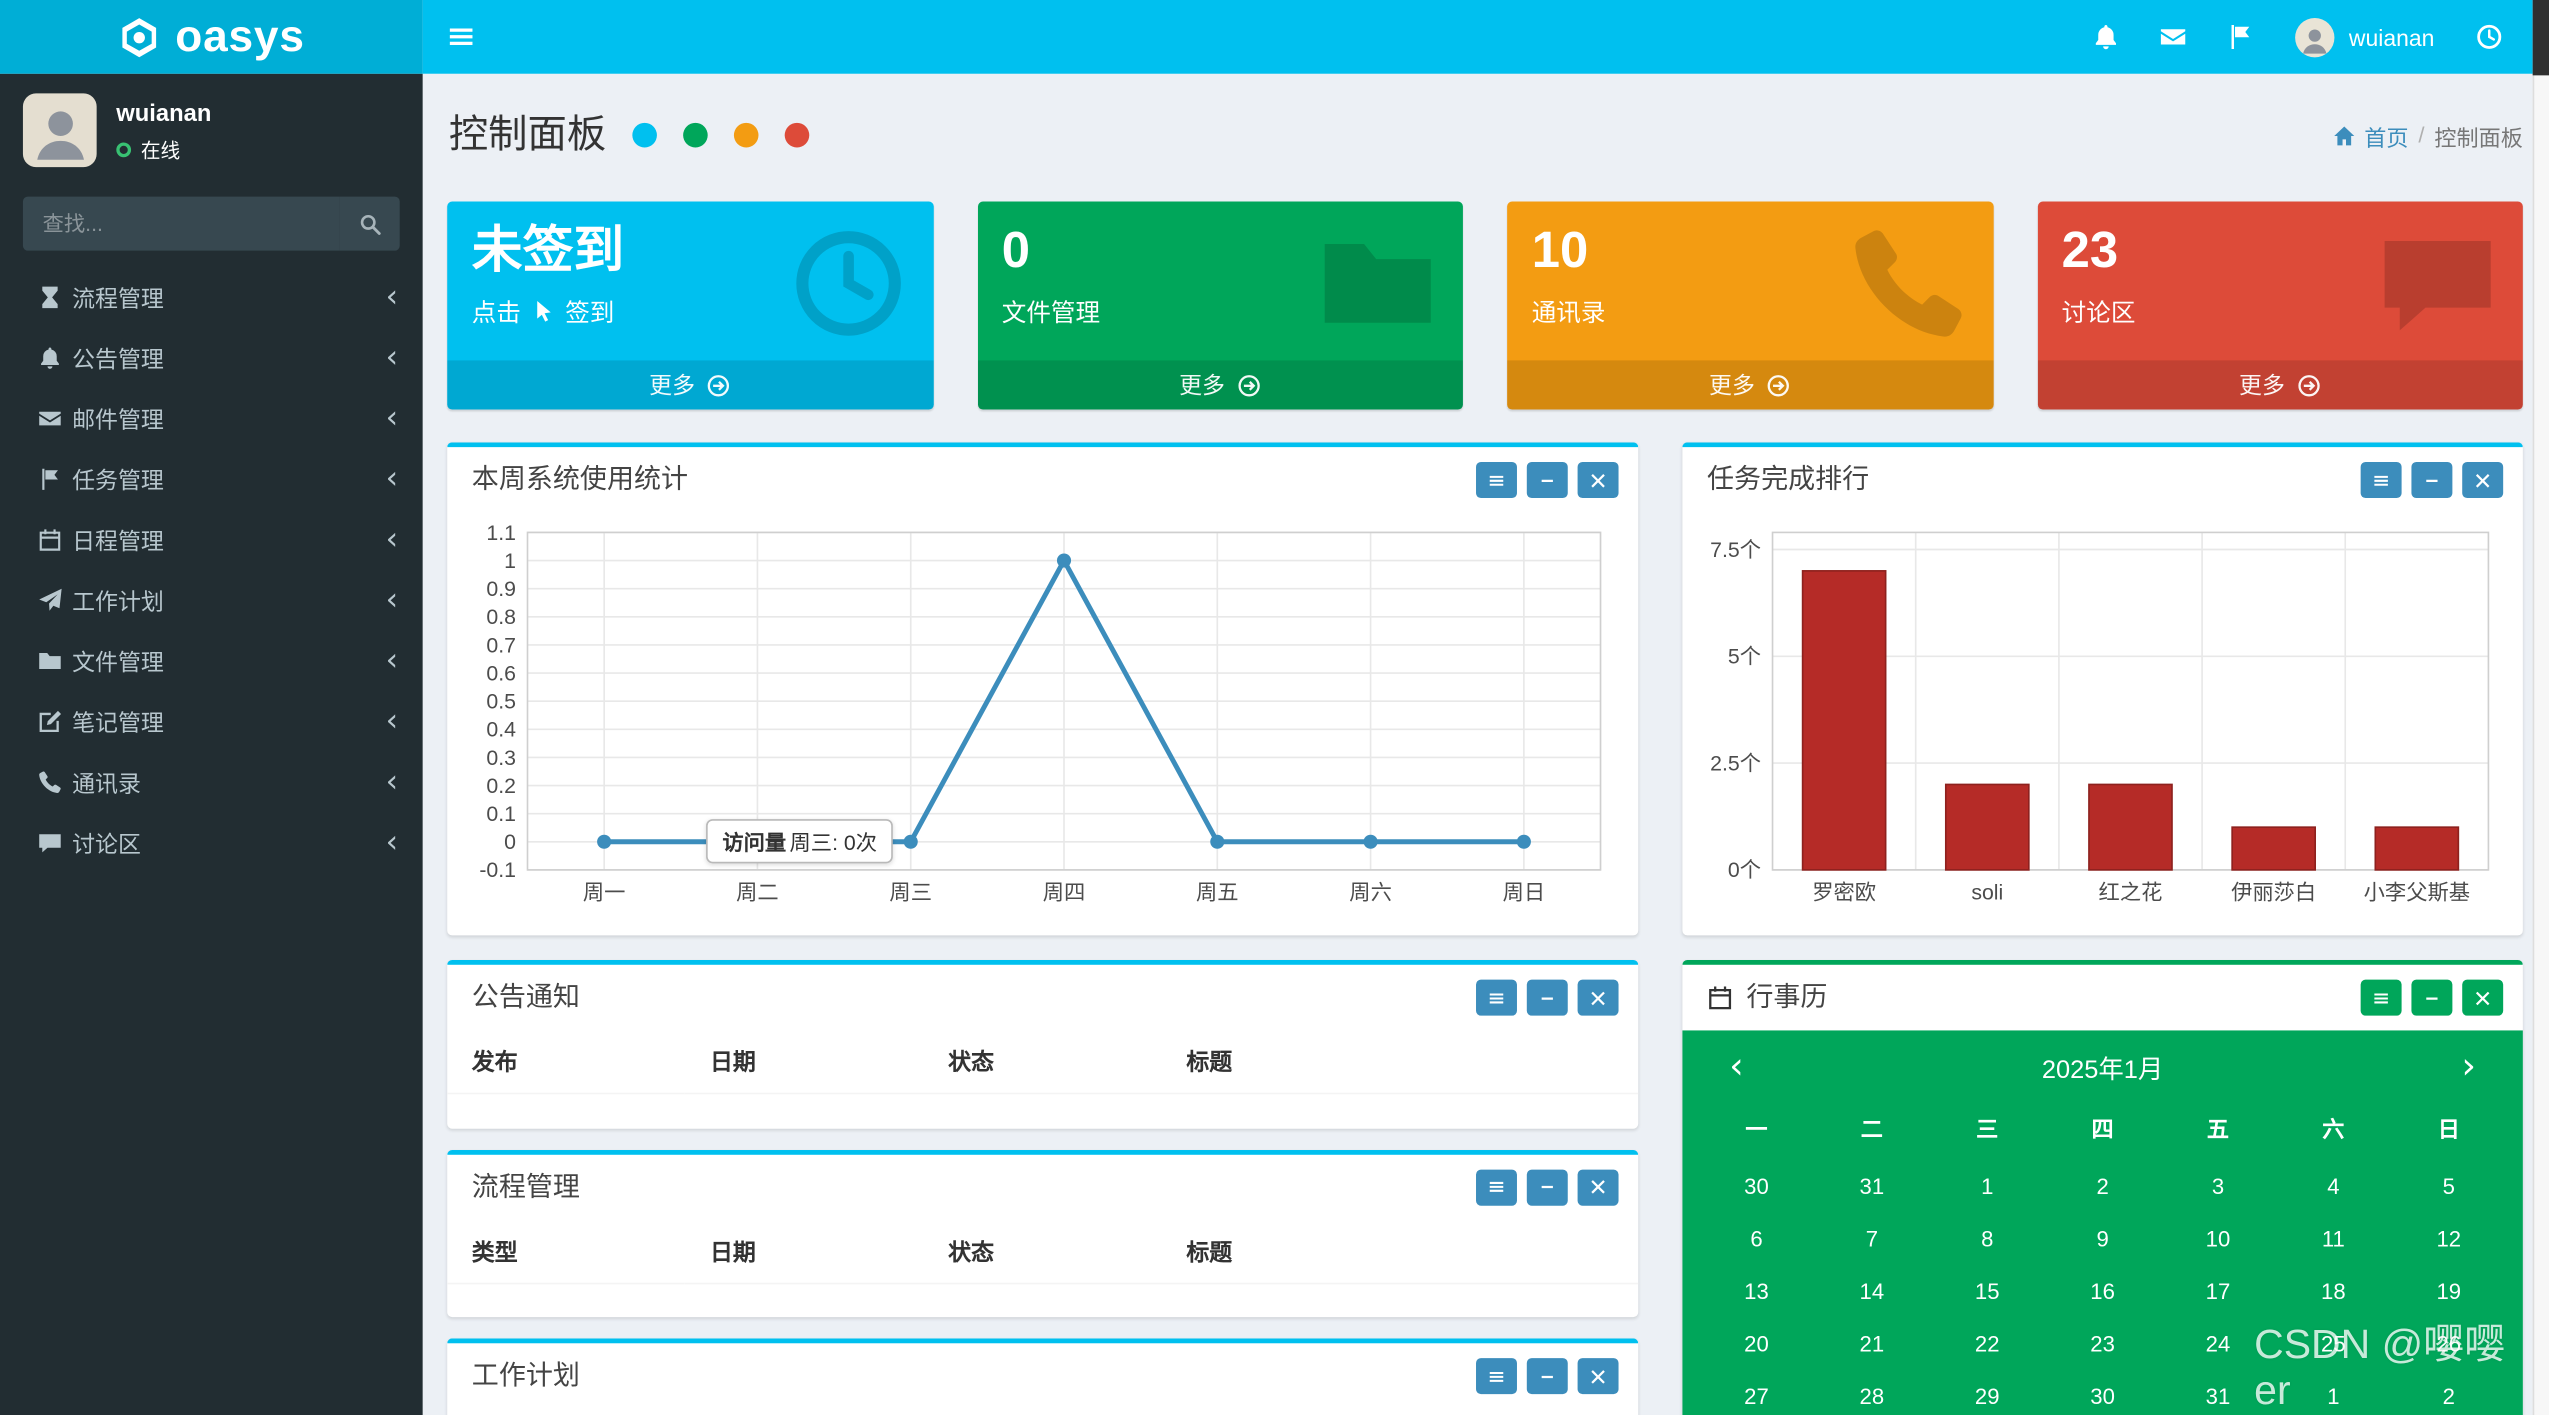  What do you see at coordinates (2333, 1291) in the screenshot?
I see `calendar-date: 18` at bounding box center [2333, 1291].